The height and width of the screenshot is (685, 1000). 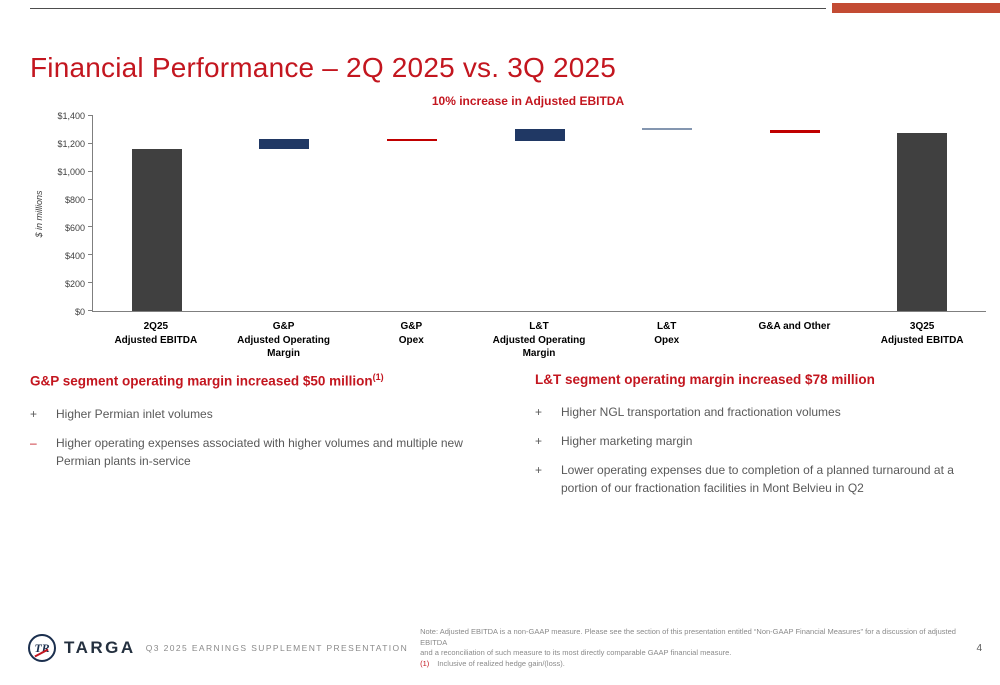 What do you see at coordinates (528, 101) in the screenshot?
I see `chart-title: 10% increase in Adjusted EBITDA` at bounding box center [528, 101].